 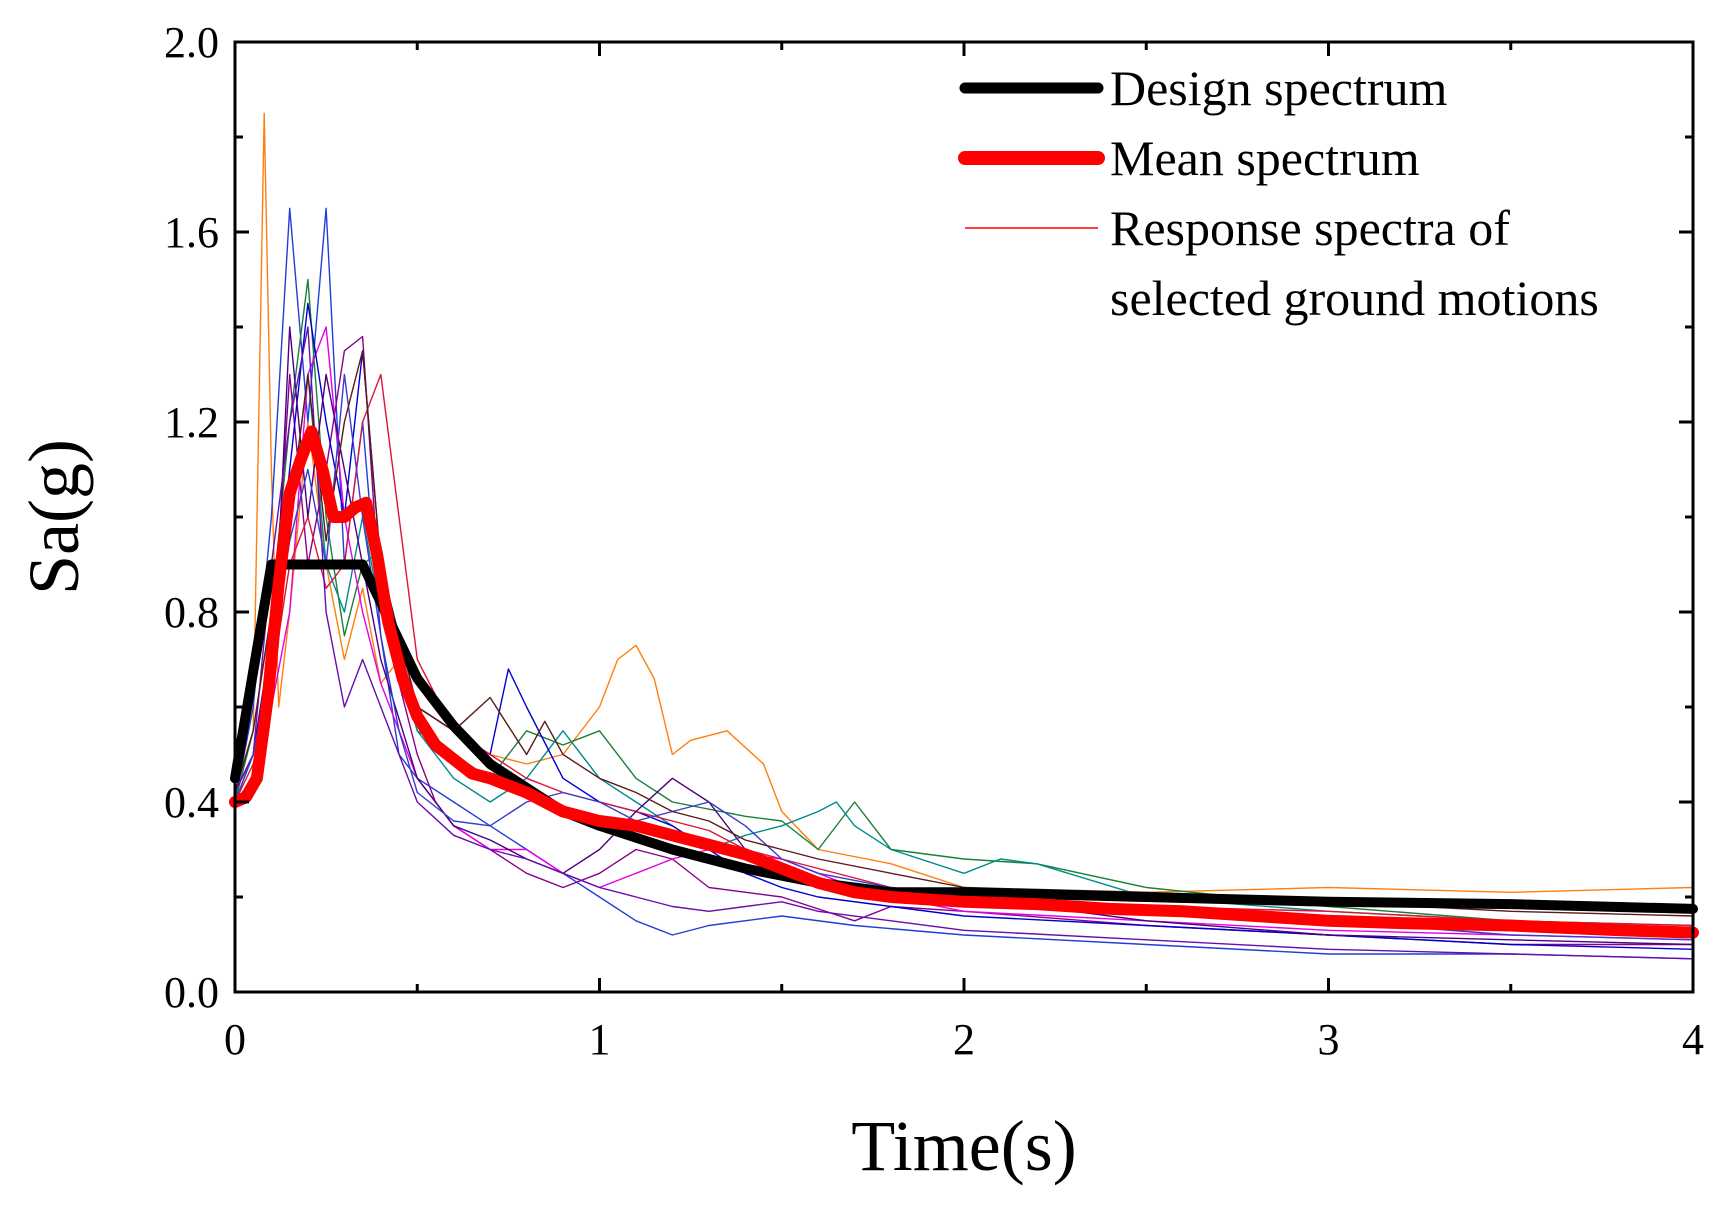 I want to click on y-tick-label: 1.6, so click(x=191, y=232).